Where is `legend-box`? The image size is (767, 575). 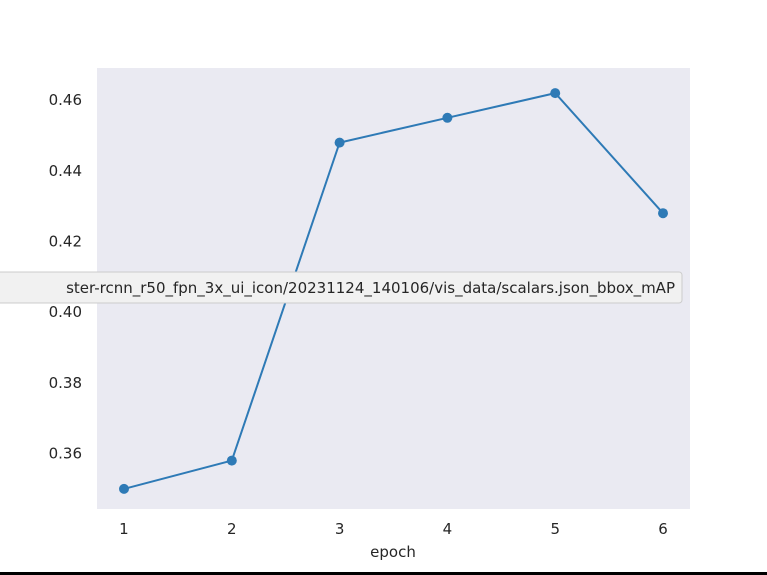 legend-box is located at coordinates (341, 287).